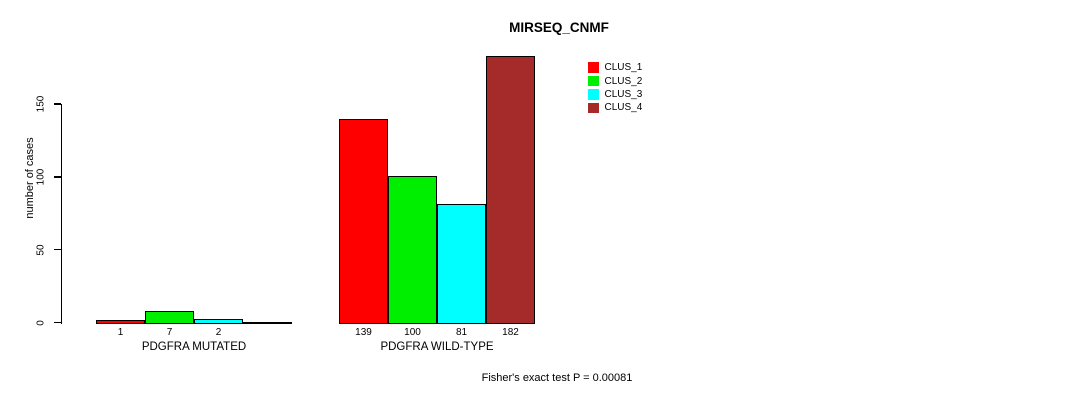  I want to click on legend-item: CLUS_4, so click(615, 107).